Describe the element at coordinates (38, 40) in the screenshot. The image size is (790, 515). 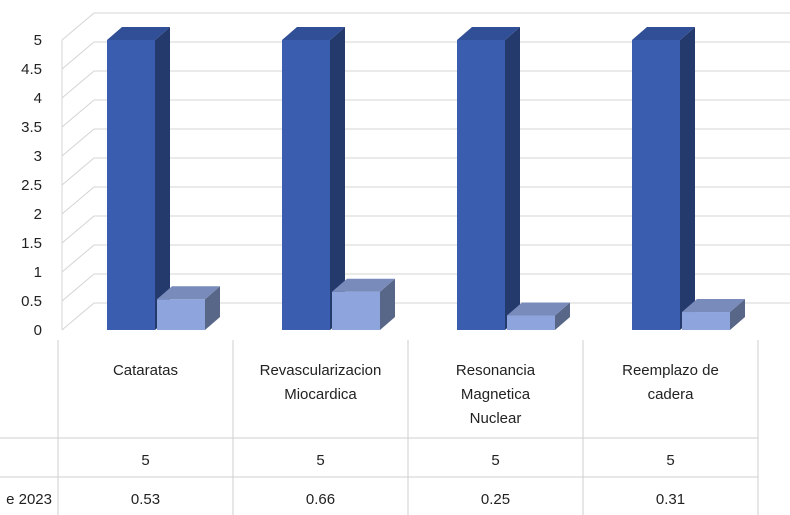
I see `y-tick-label: 5` at that location.